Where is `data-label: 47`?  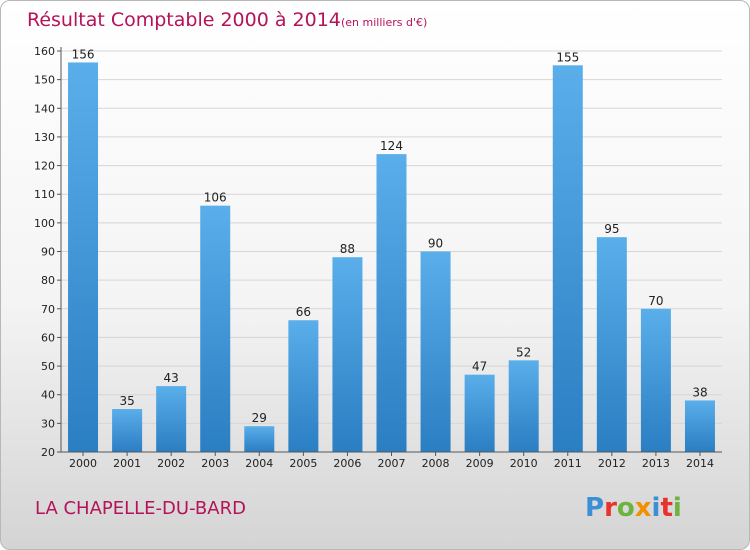 data-label: 47 is located at coordinates (479, 367).